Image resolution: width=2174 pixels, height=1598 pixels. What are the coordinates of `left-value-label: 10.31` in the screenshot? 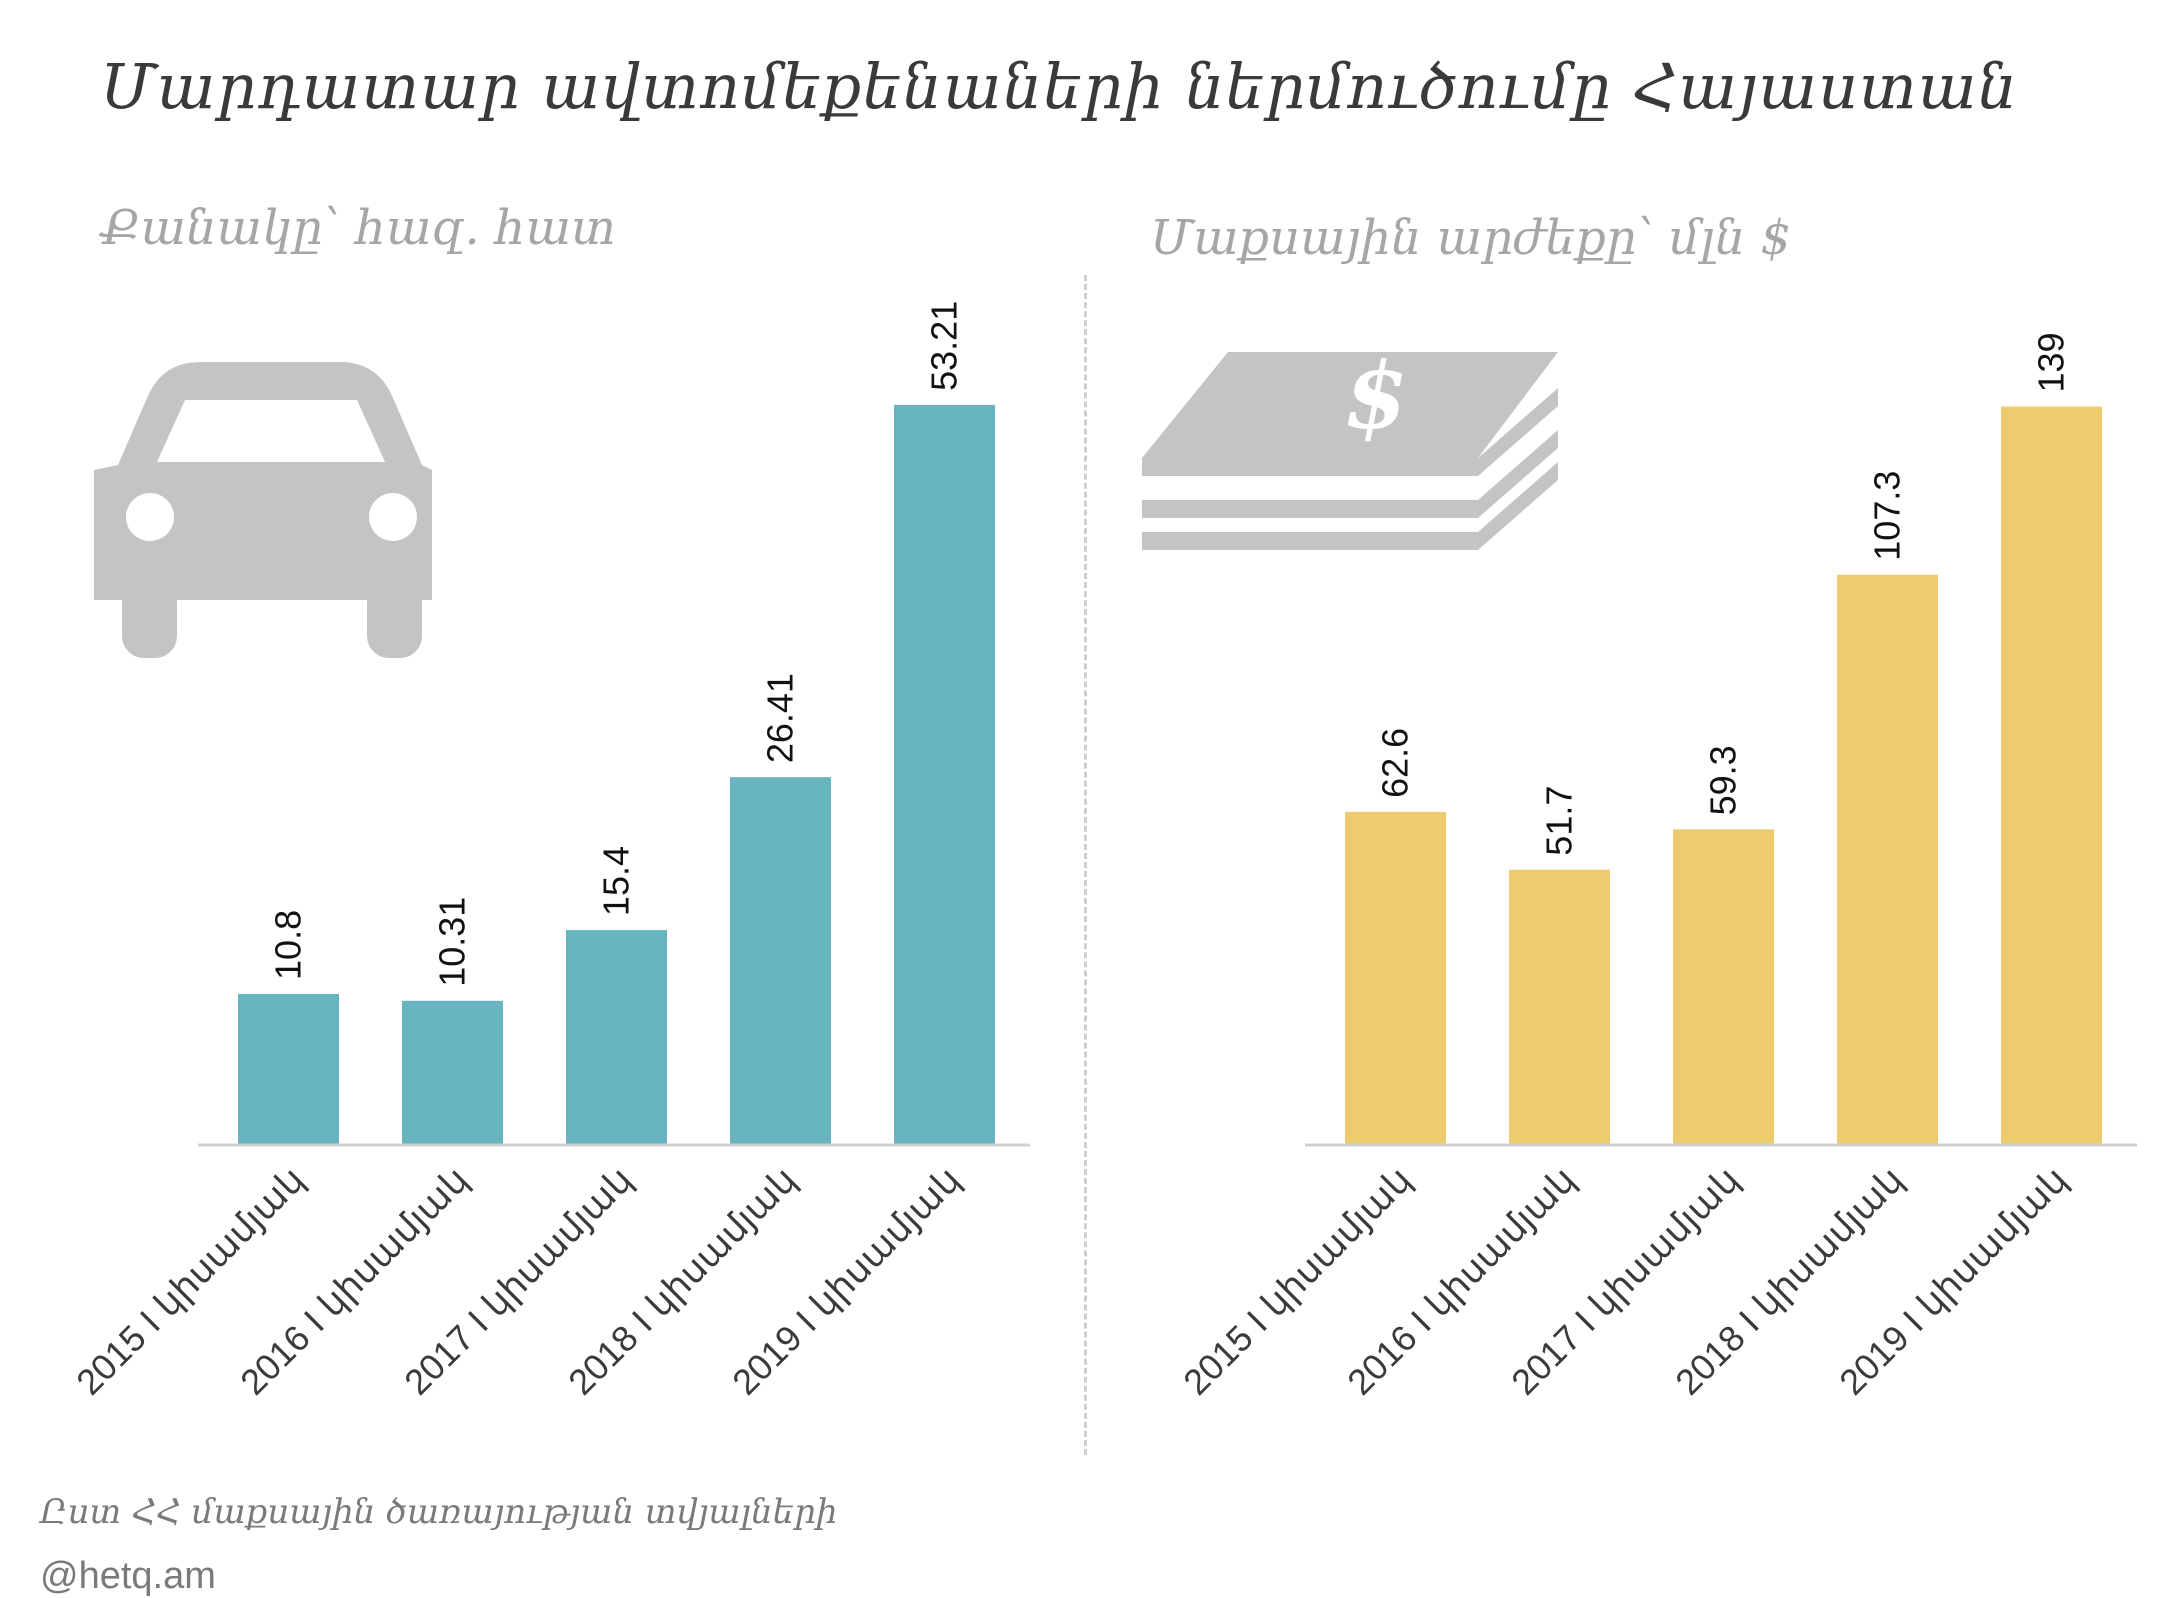 It's located at (452, 942).